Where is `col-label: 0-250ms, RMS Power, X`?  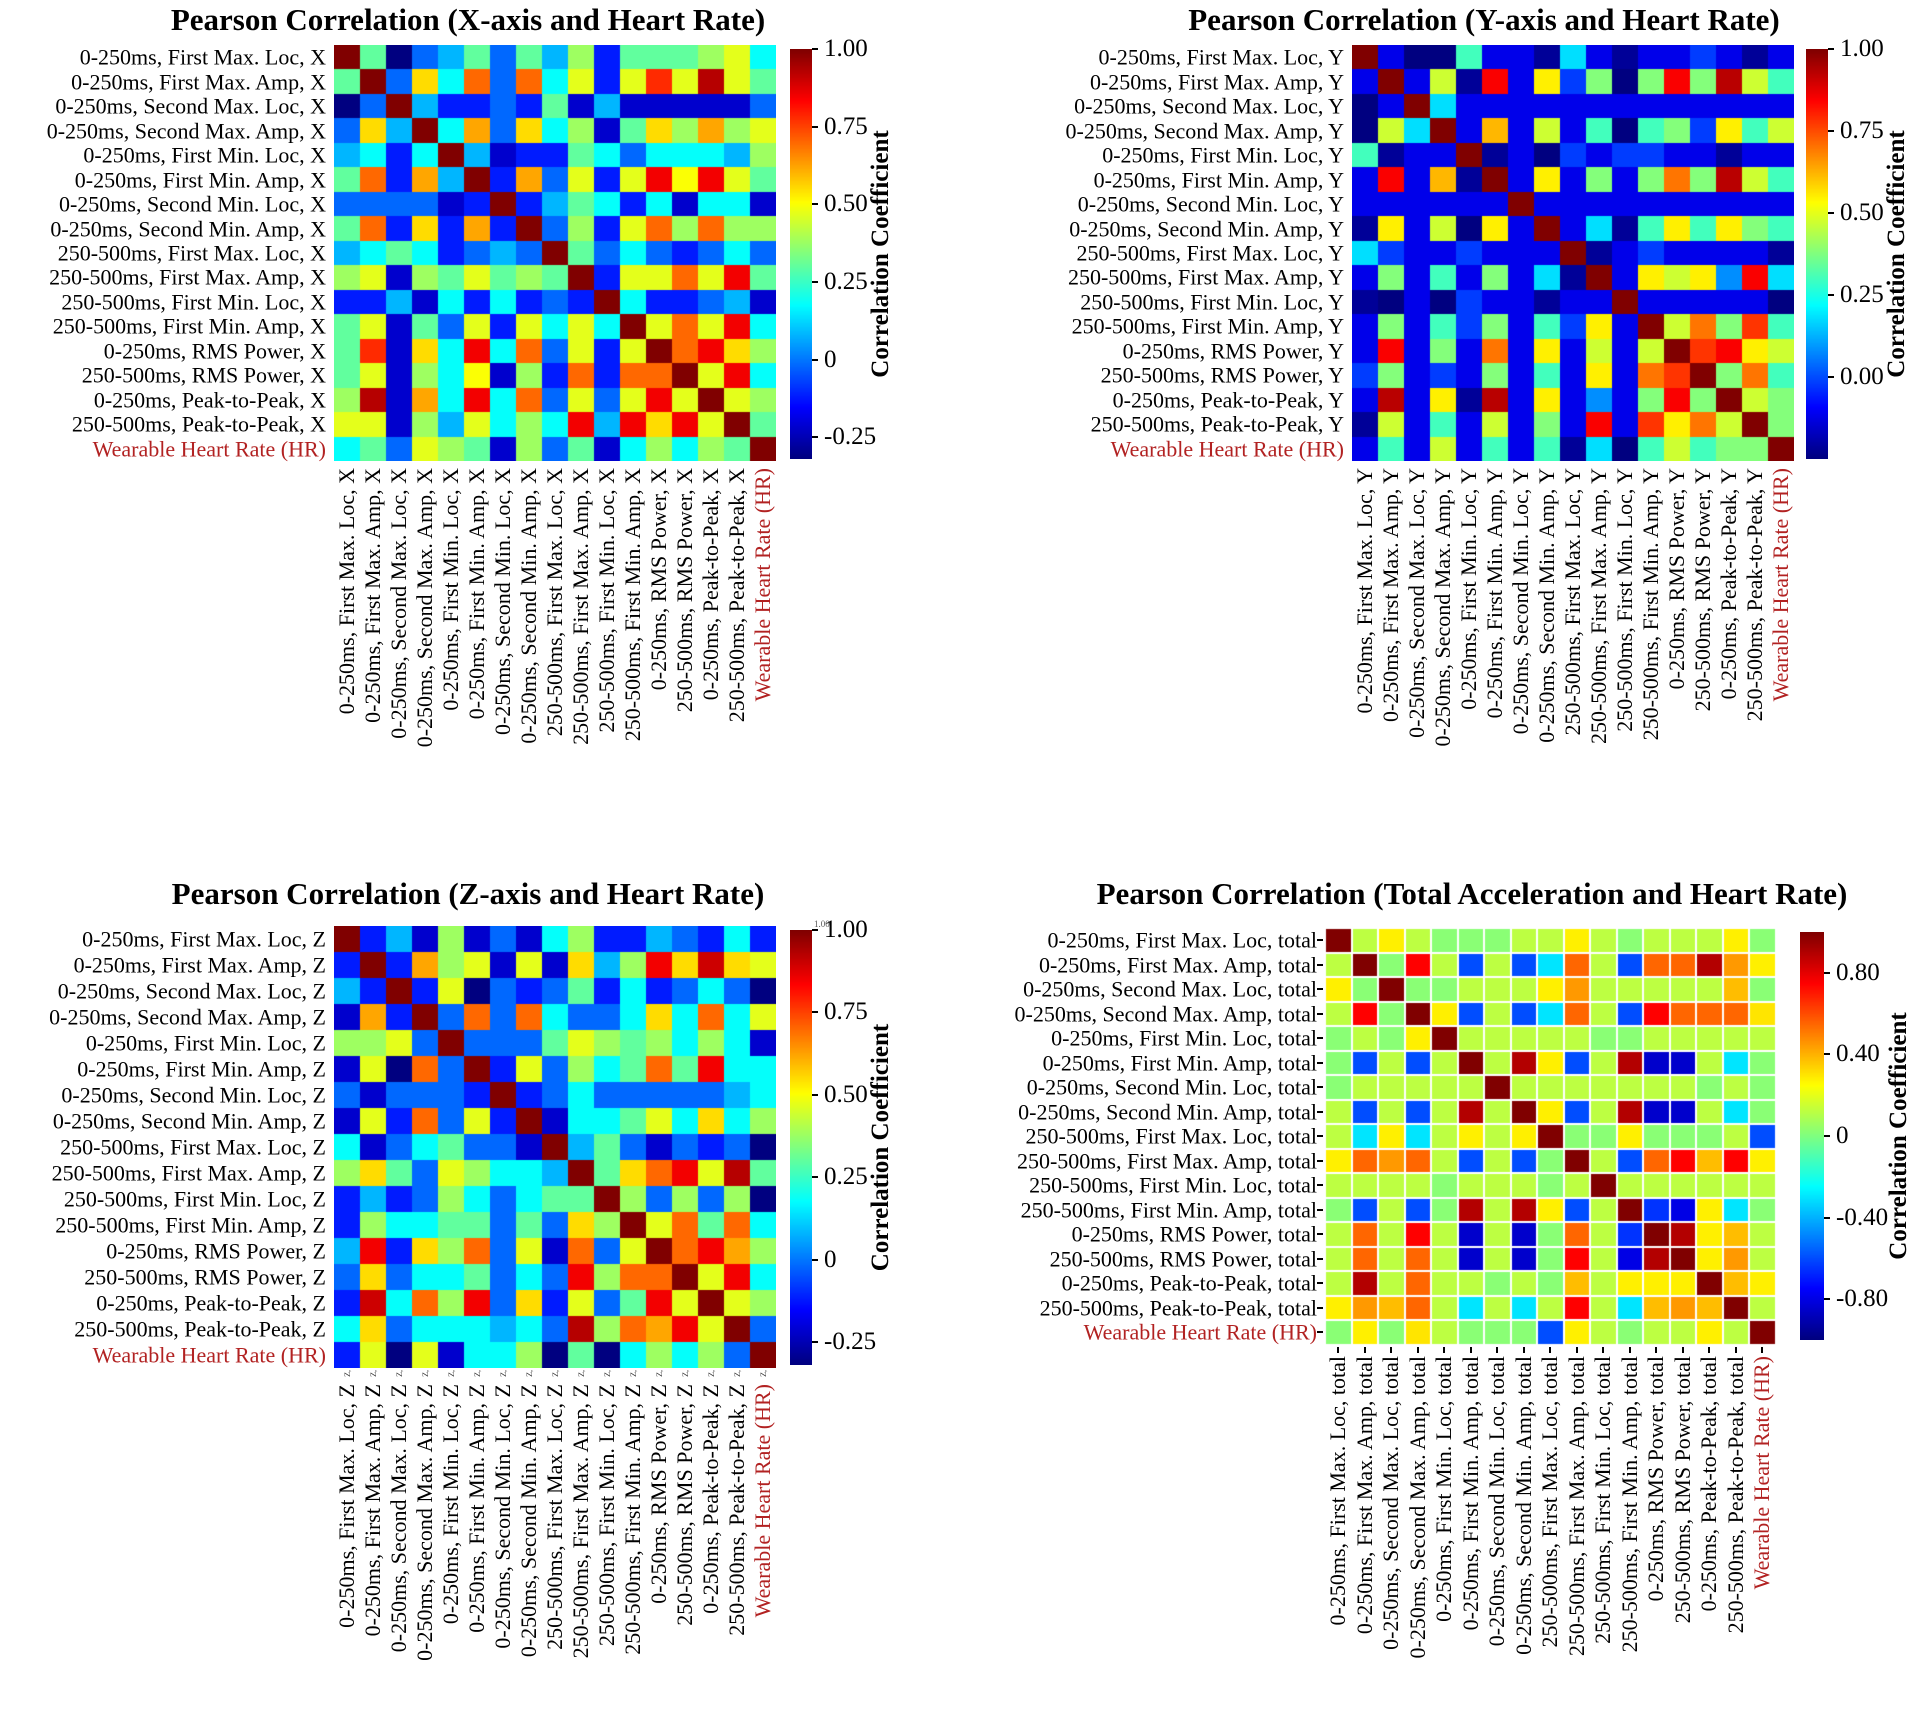
col-label: 0-250ms, RMS Power, X is located at coordinates (658, 579).